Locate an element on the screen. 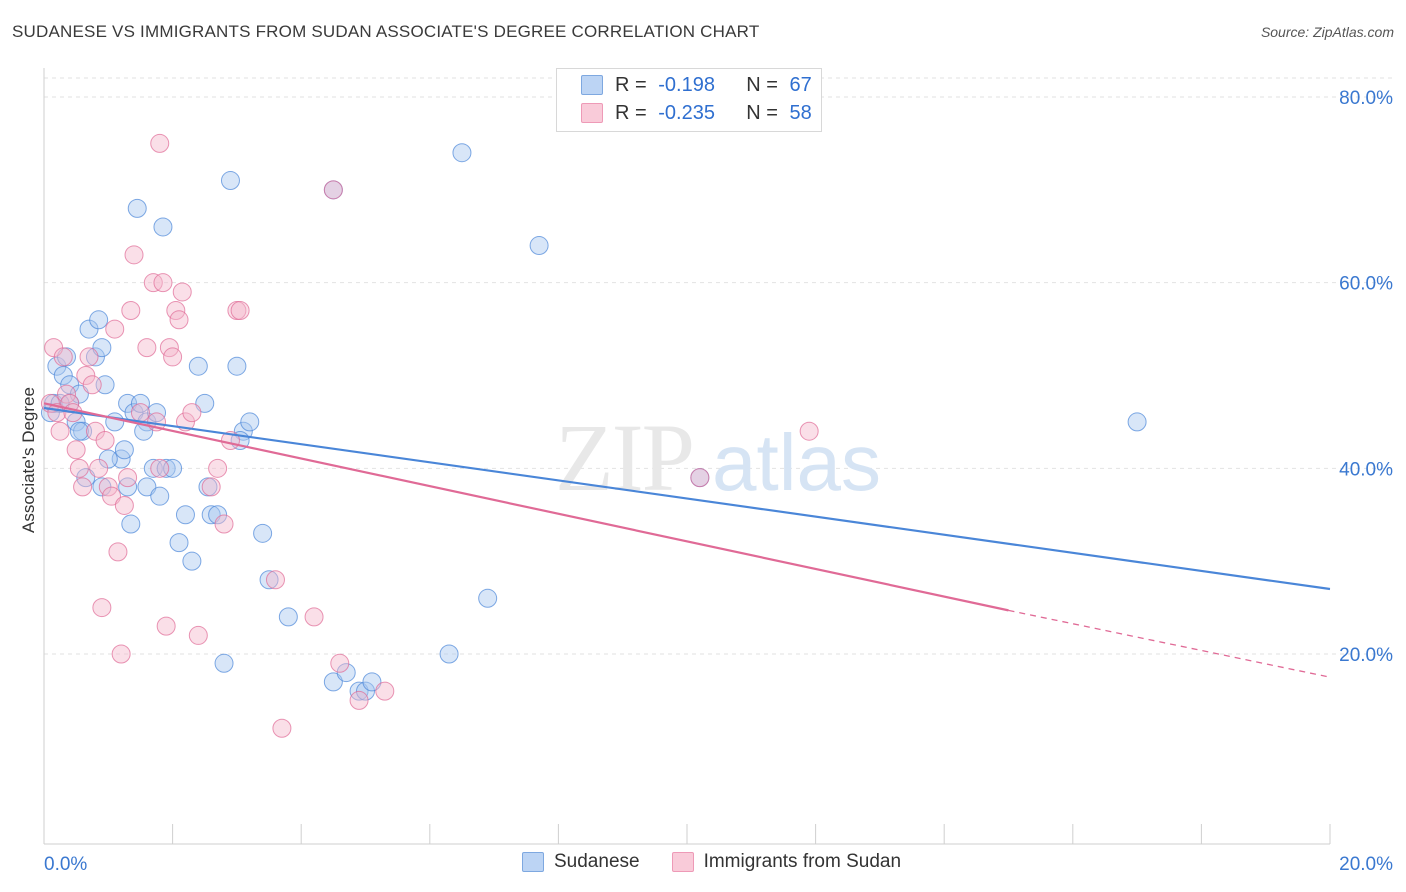 The width and height of the screenshot is (1406, 892). watermark: ZIP atlas is located at coordinates (718, 457).